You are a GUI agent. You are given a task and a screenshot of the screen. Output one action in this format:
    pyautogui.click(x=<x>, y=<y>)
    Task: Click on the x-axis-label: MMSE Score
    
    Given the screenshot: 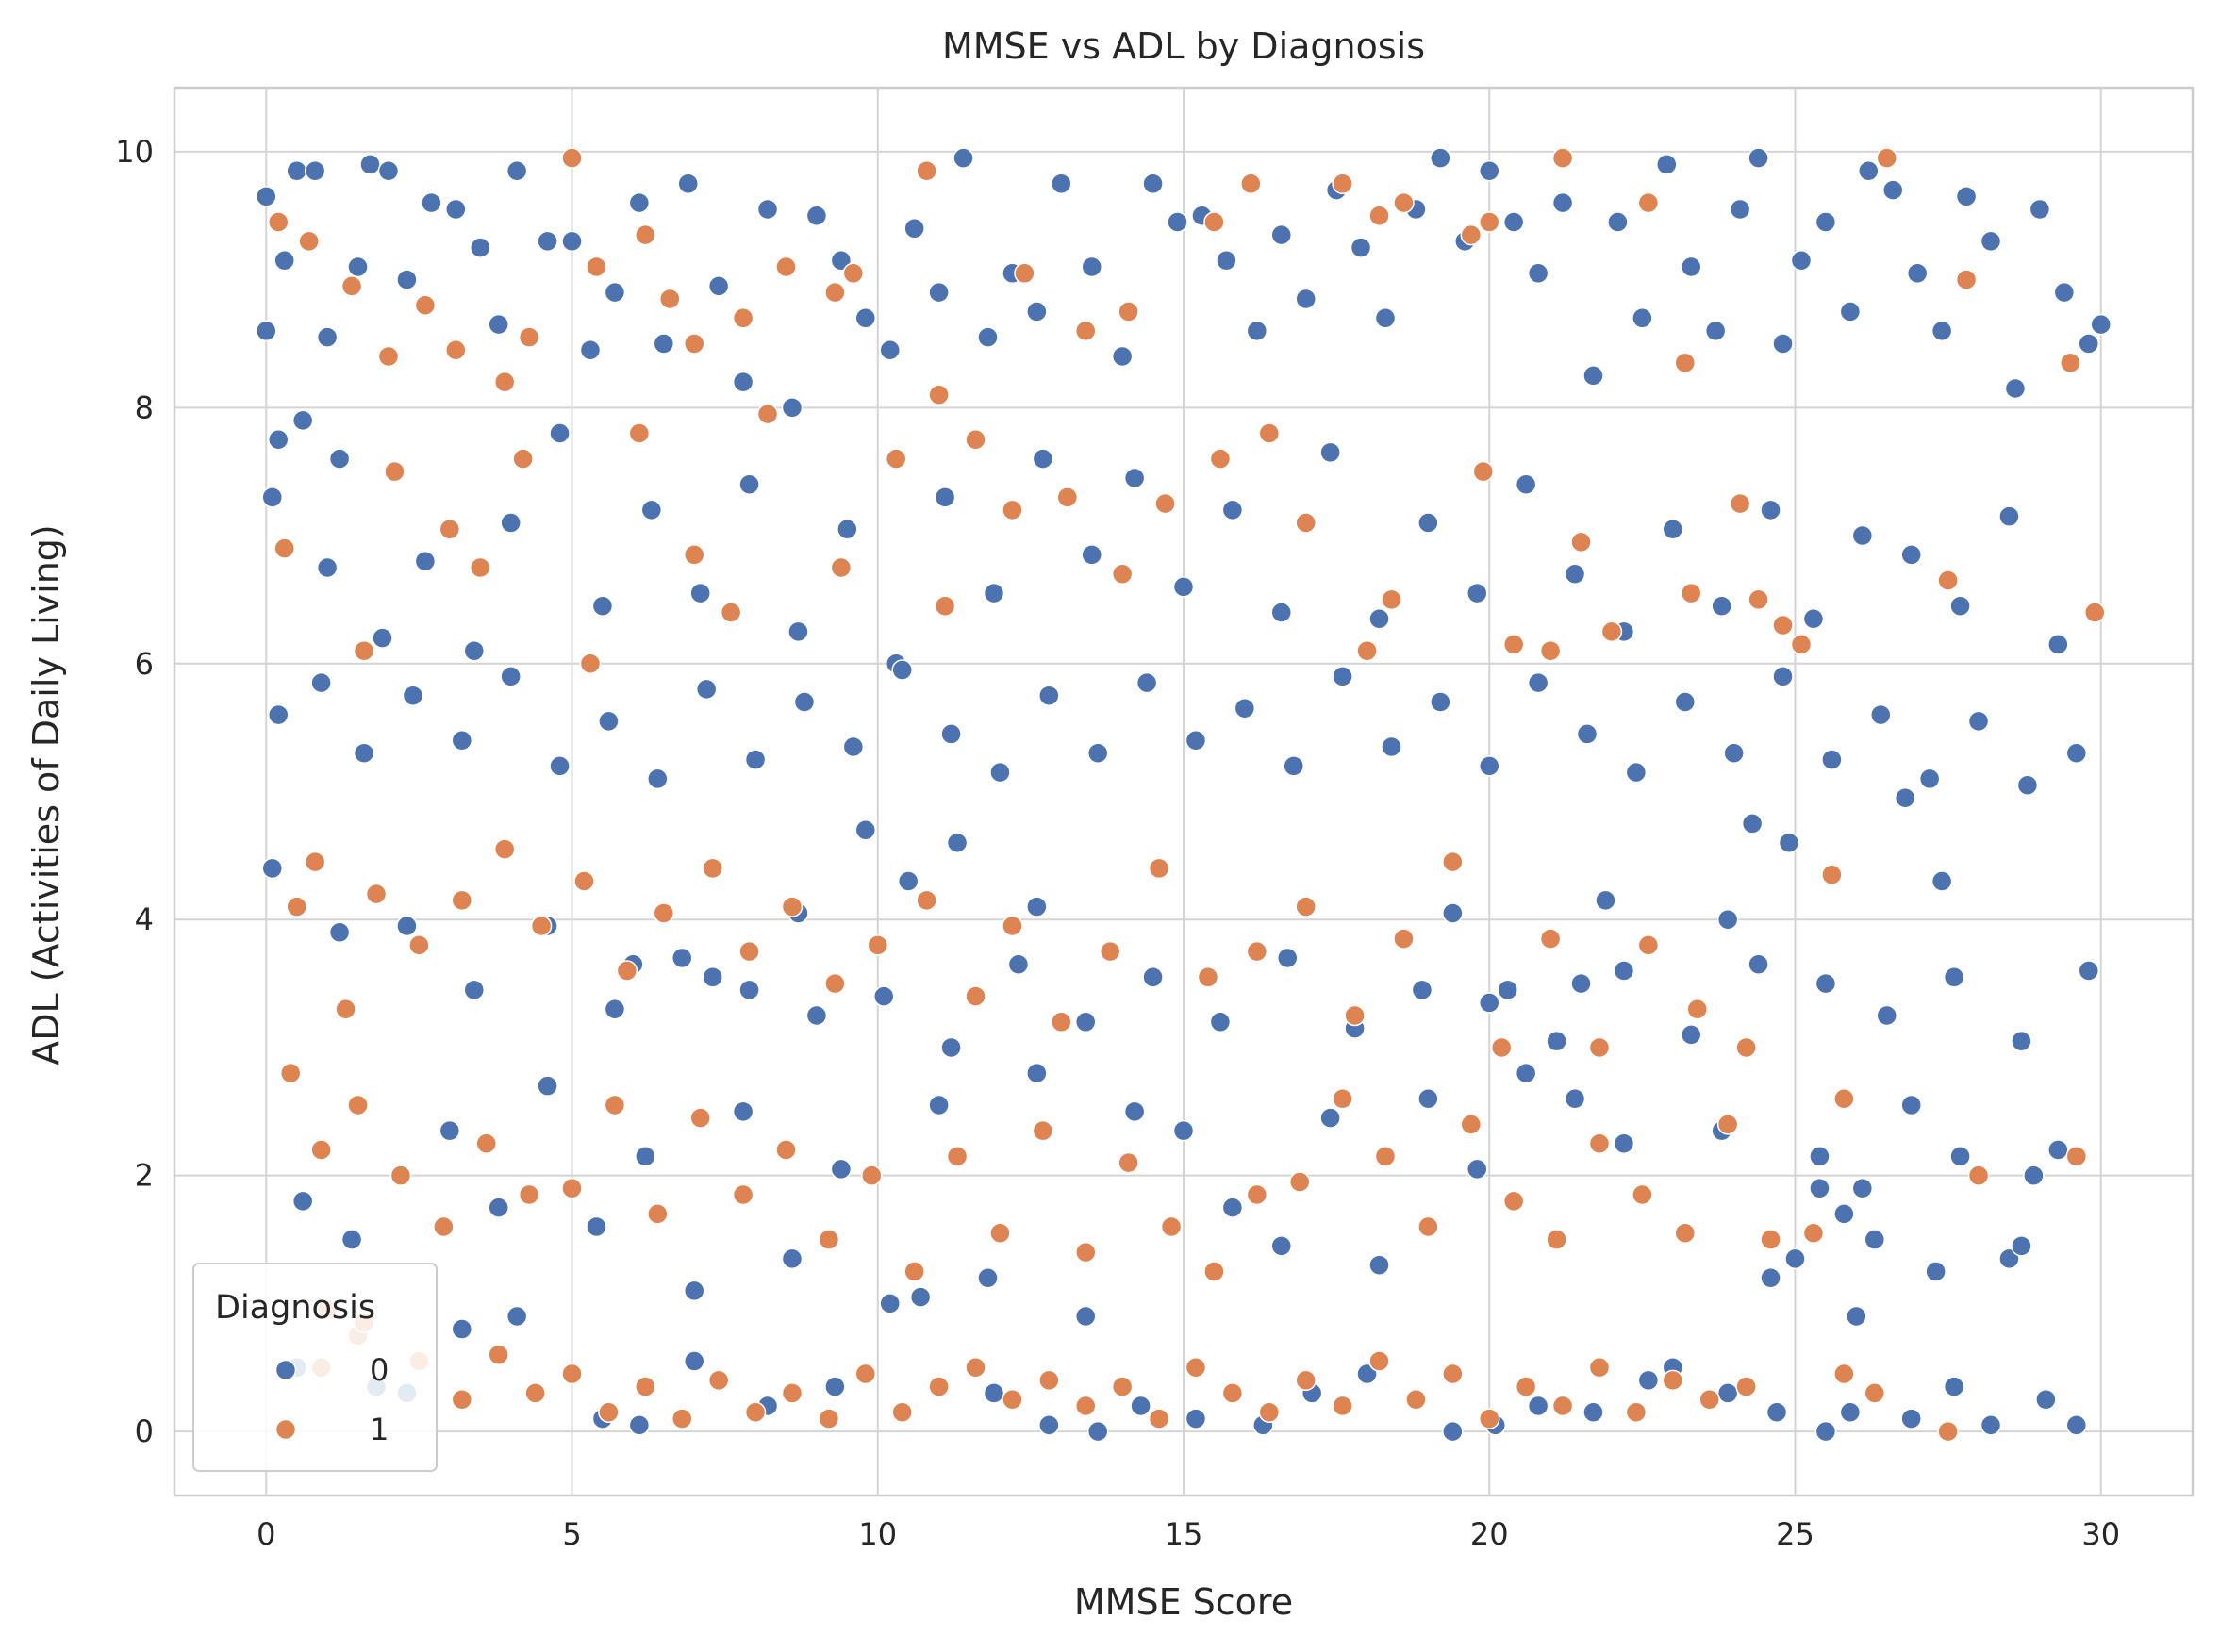 What is the action you would take?
    pyautogui.click(x=1183, y=1602)
    